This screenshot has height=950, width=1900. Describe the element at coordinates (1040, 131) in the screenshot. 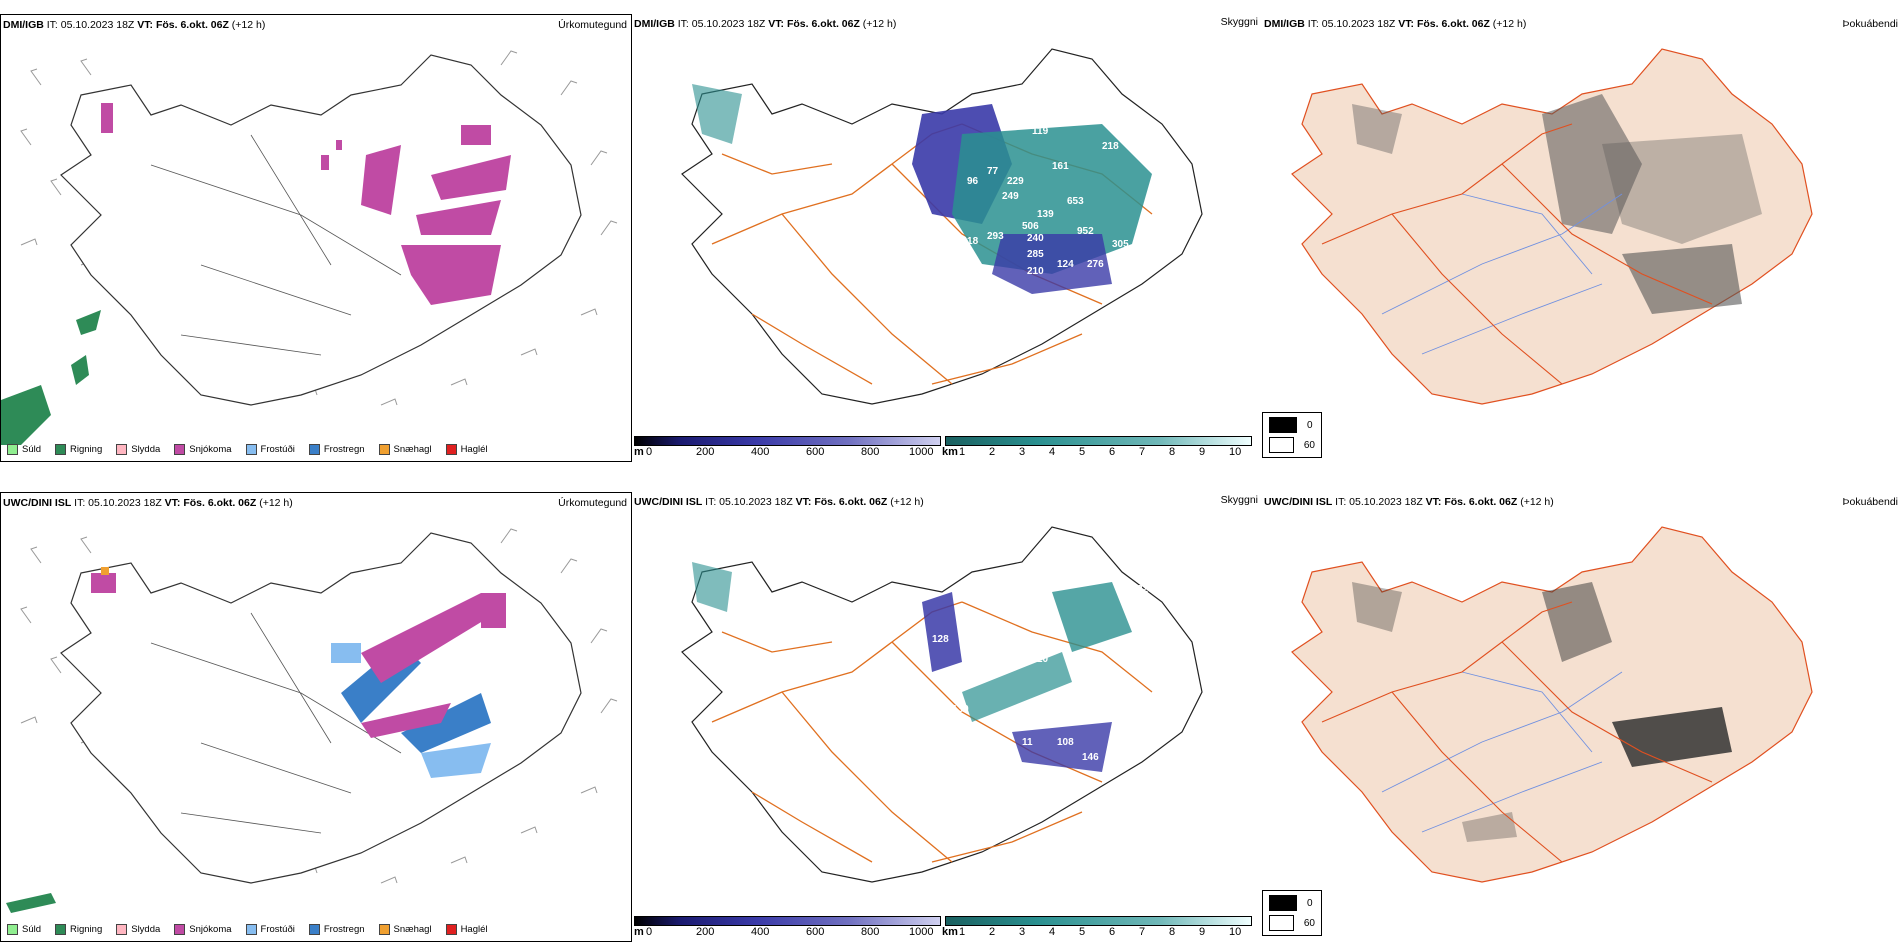

I see `vis-label: 119` at that location.